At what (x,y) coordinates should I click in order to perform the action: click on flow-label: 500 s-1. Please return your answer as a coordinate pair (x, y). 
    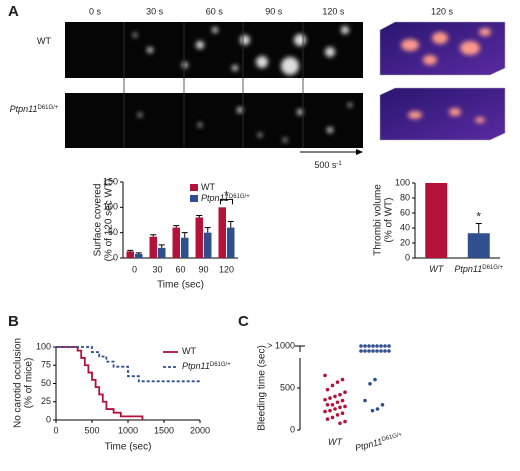
    Looking at the image, I should click on (328, 165).